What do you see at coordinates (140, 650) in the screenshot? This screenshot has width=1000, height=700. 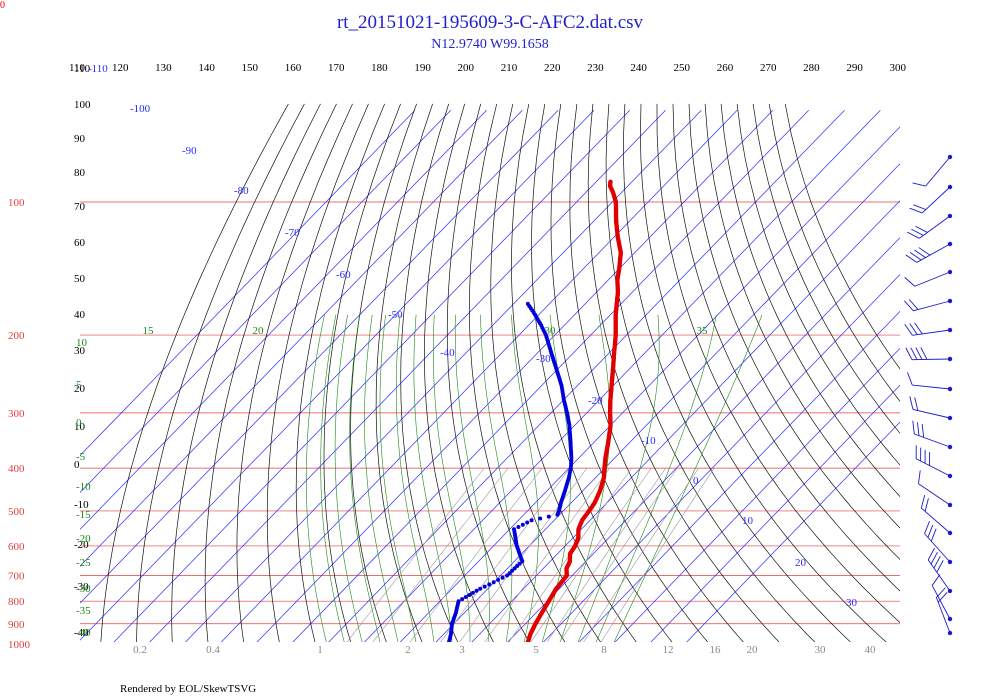 I see `mixing-ratio-label: 0.2` at bounding box center [140, 650].